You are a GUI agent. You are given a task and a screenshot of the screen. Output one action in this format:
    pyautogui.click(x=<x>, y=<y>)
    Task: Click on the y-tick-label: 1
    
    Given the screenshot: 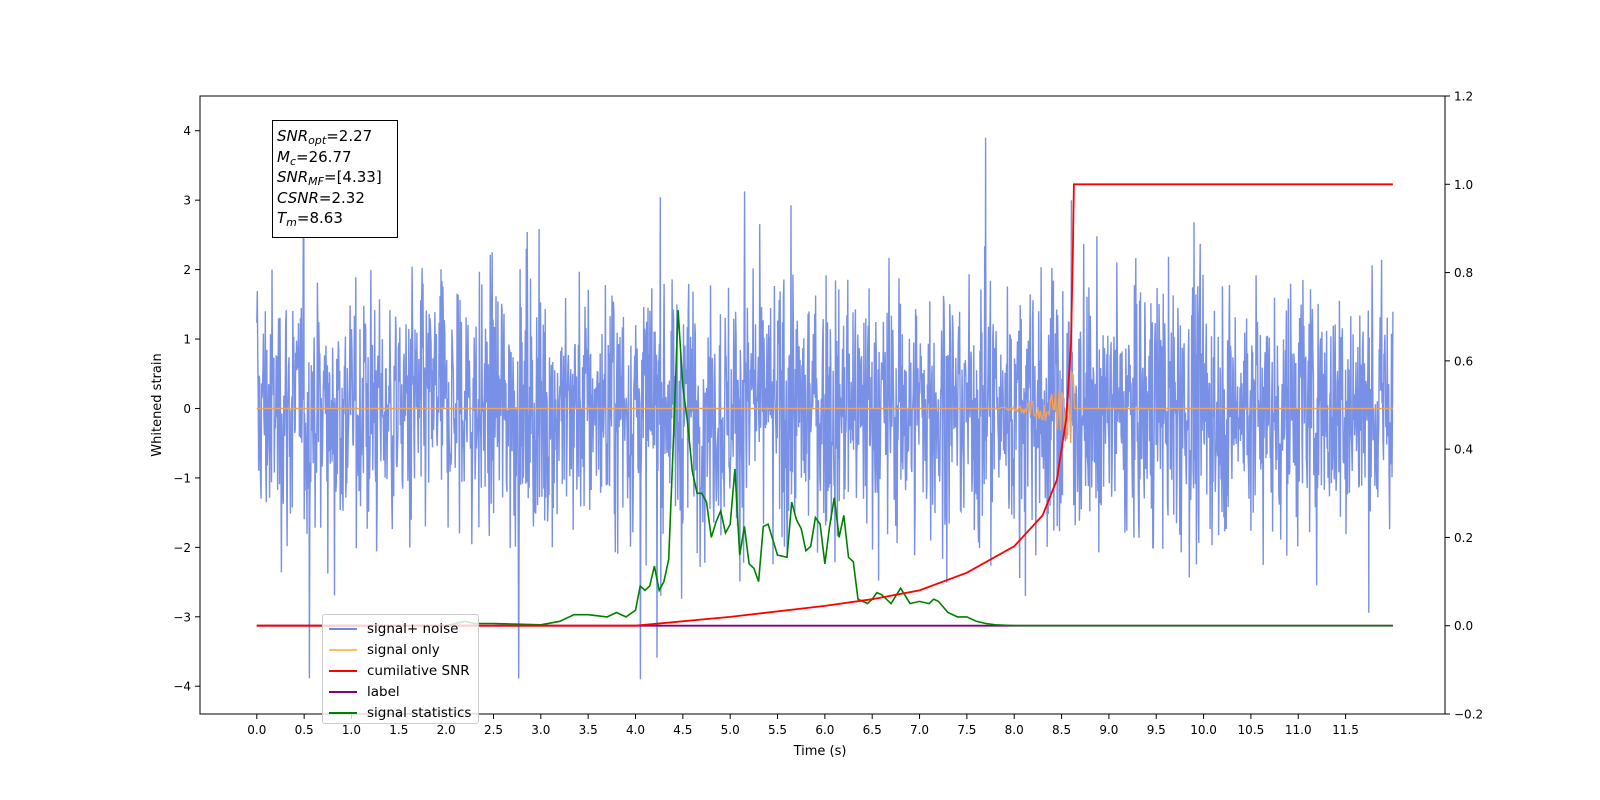 What is the action you would take?
    pyautogui.click(x=187, y=340)
    